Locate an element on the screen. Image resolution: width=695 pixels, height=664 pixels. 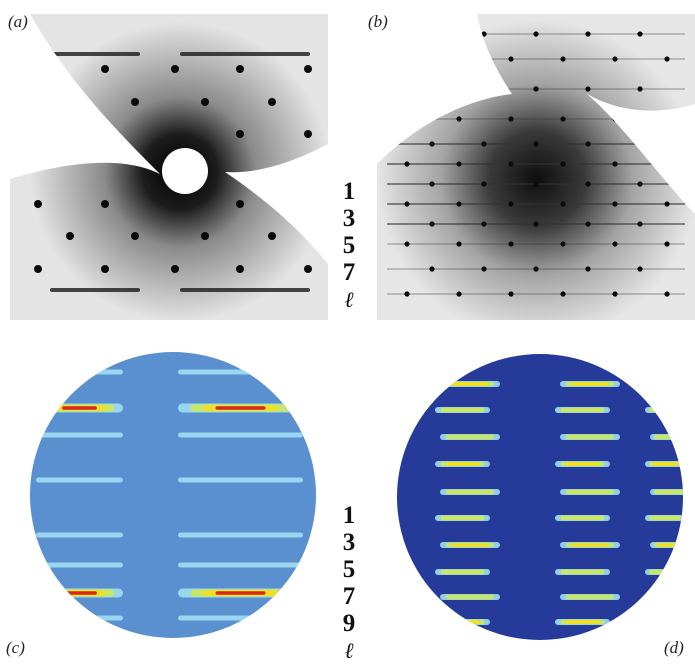
layer-labels-bottom: 1 3 5 7 9 ℓ is located at coordinates (349, 583).